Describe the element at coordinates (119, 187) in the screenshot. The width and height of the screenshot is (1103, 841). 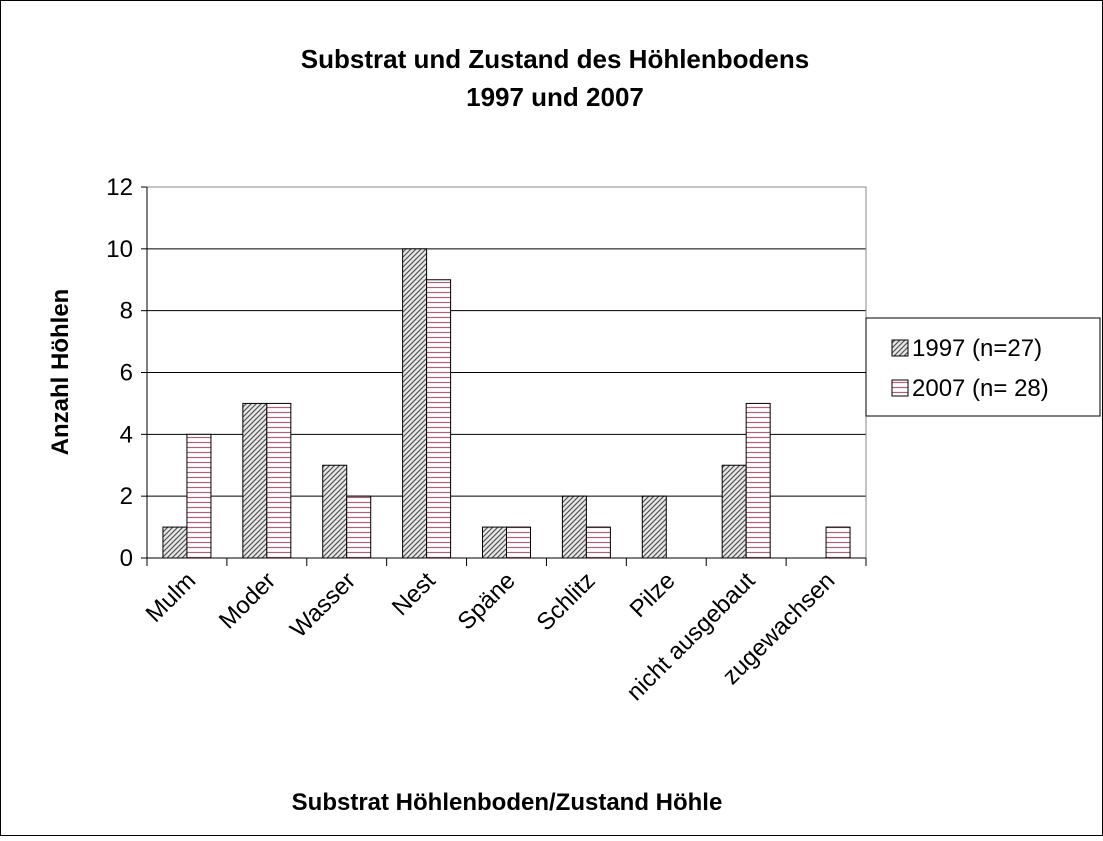
I see `y-tick-label: 12` at that location.